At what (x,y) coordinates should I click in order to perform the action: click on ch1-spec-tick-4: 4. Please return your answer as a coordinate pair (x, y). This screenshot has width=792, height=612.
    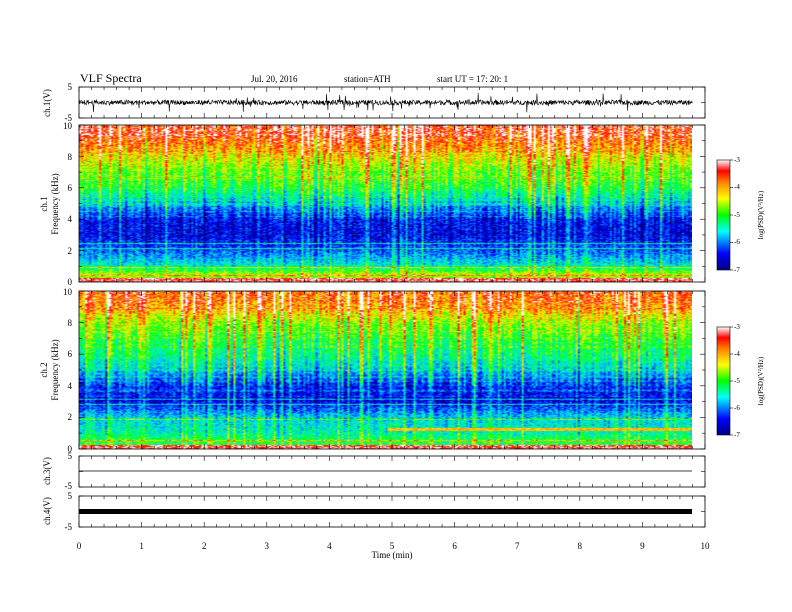
    Looking at the image, I should click on (70, 219).